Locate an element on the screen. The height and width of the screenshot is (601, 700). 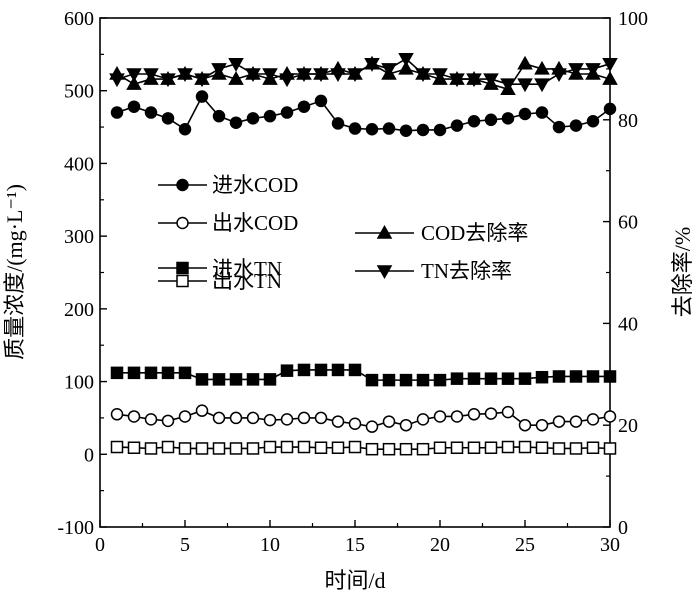
legend-entry-5: COD去除率 is located at coordinates (441, 233).